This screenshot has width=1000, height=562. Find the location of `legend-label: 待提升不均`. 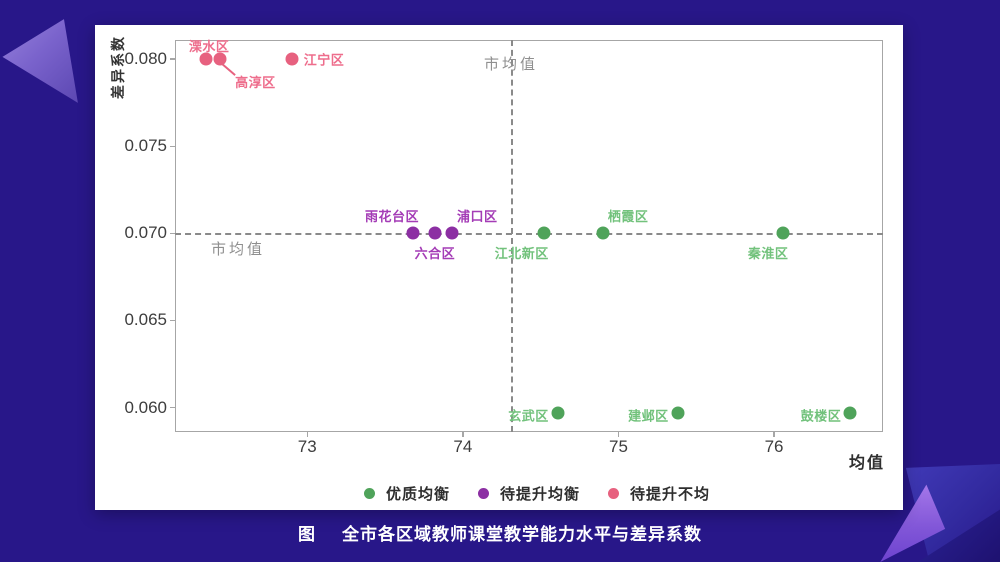

legend-label: 待提升不均 is located at coordinates (670, 494).